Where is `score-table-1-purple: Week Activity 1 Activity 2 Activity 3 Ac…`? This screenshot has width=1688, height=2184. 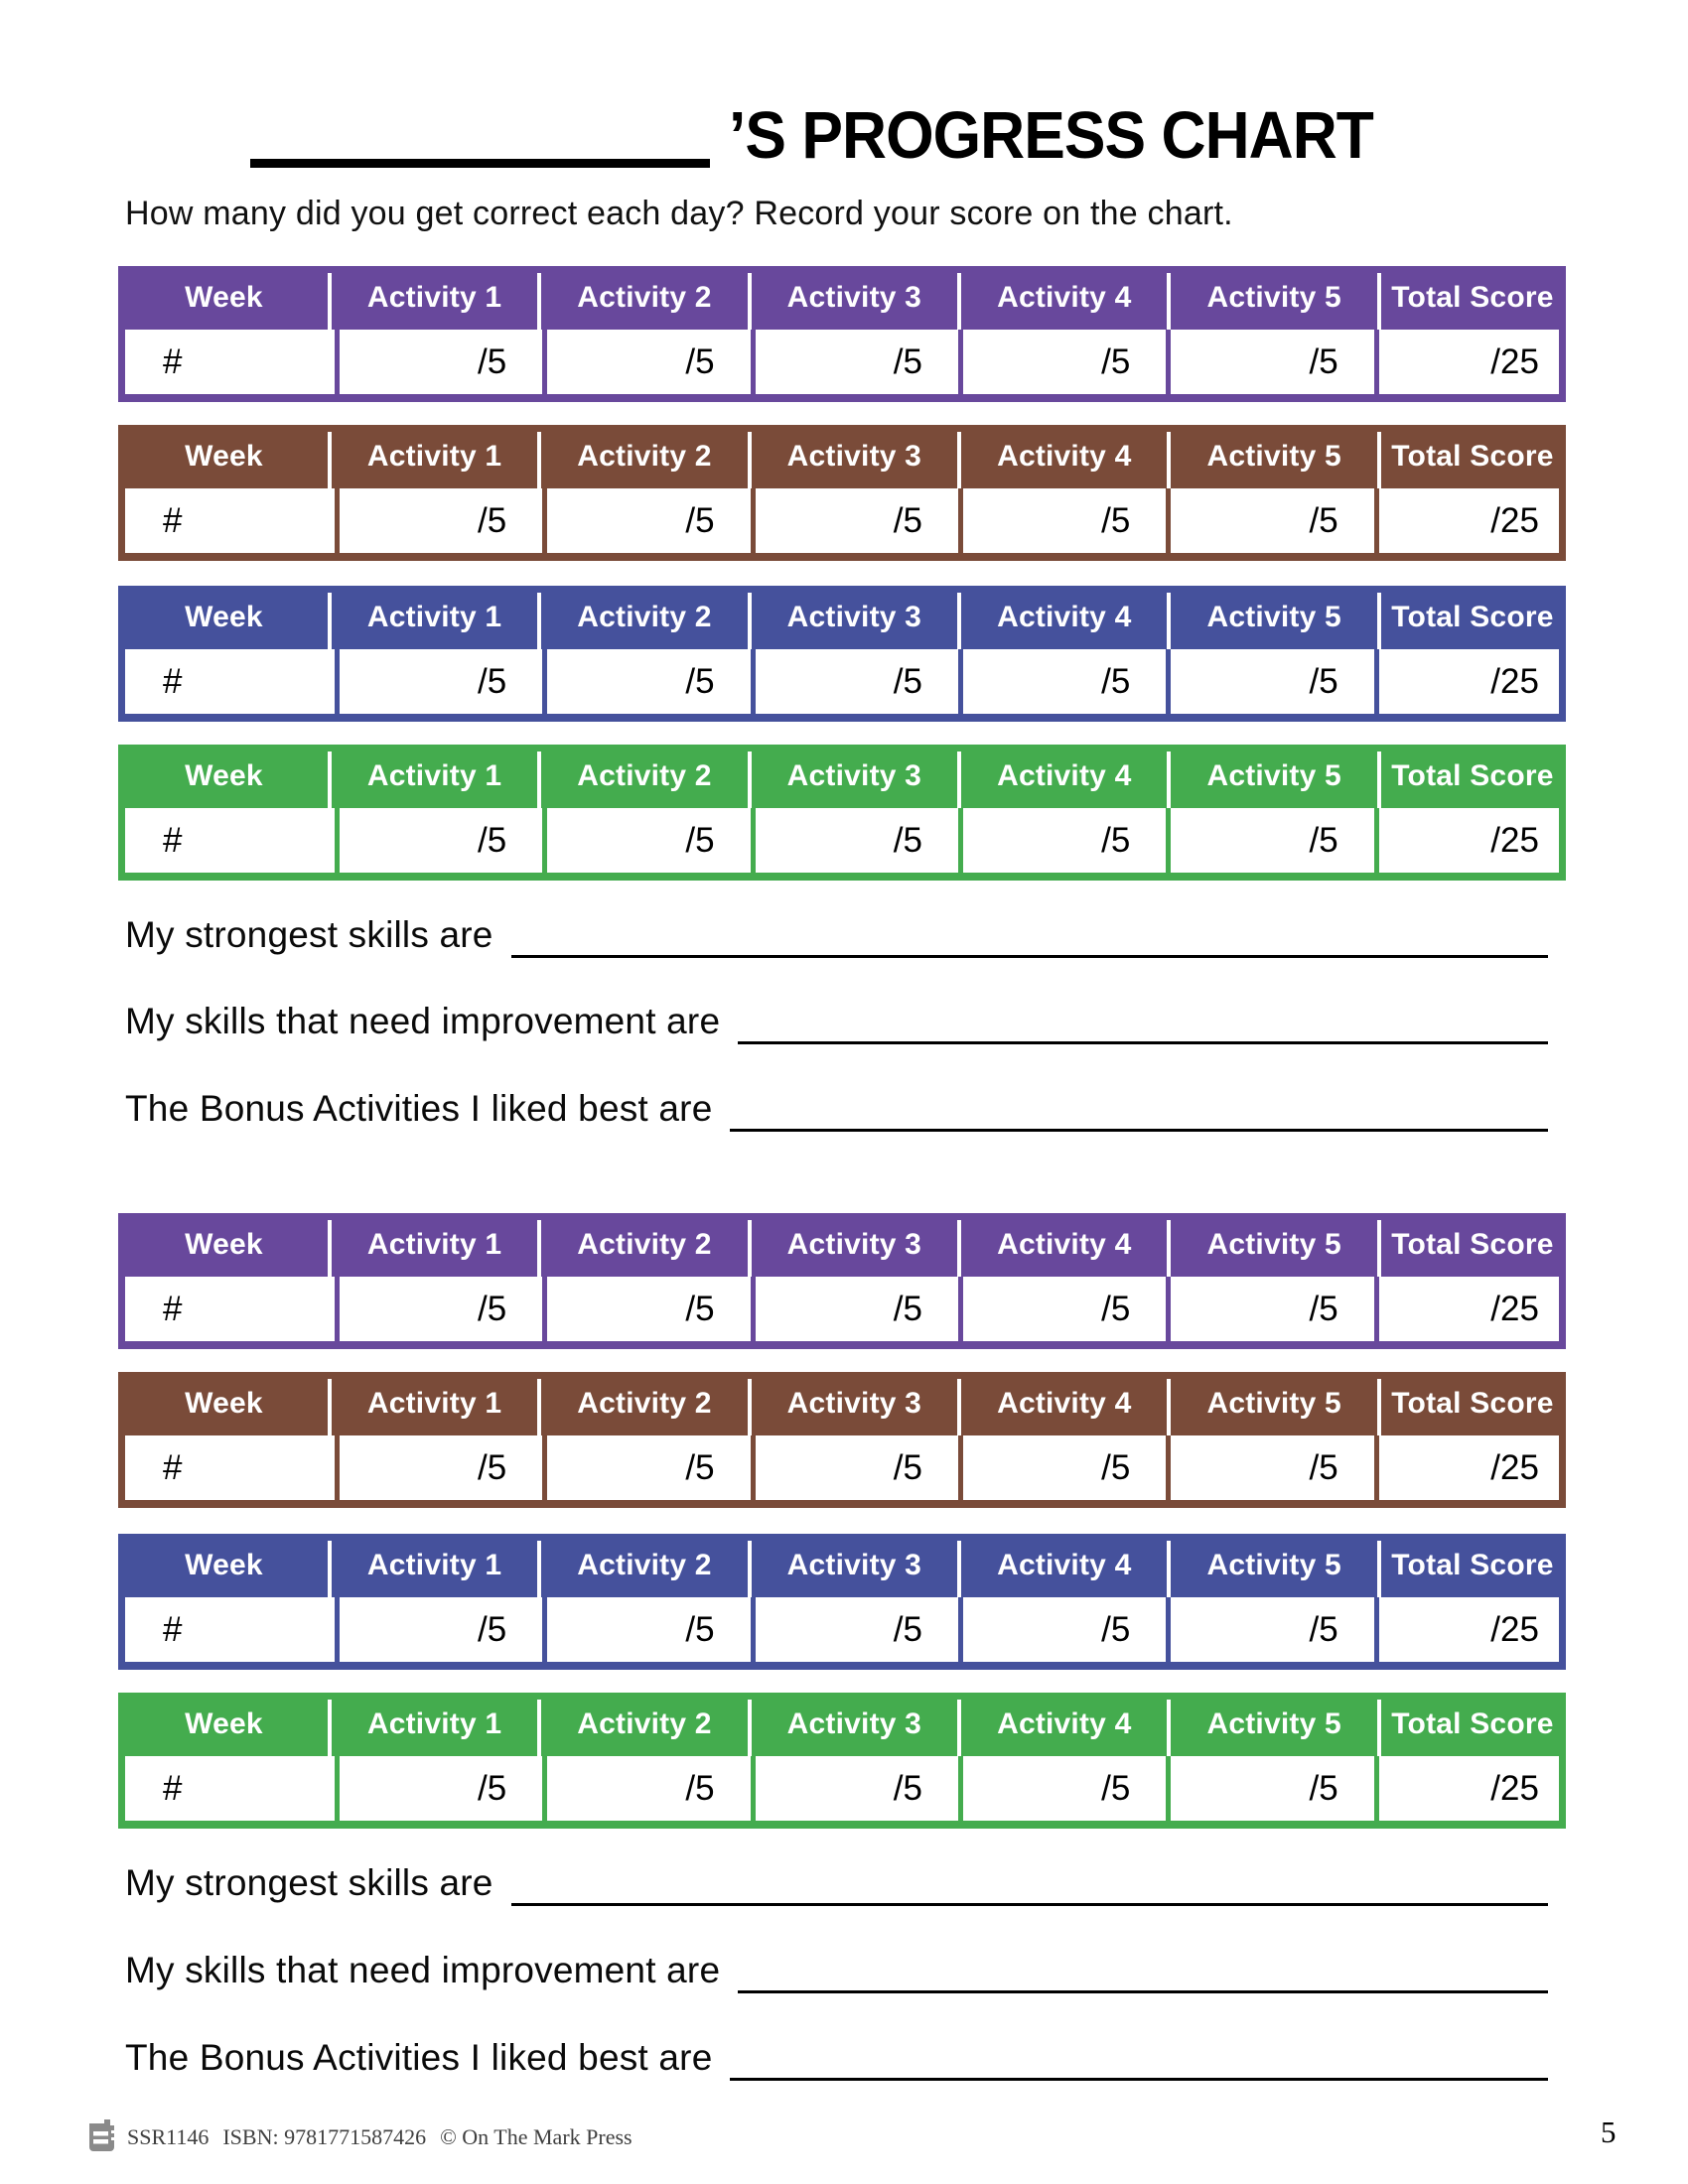
score-table-1-purple: Week Activity 1 Activity 2 Activity 3 Ac… is located at coordinates (842, 334).